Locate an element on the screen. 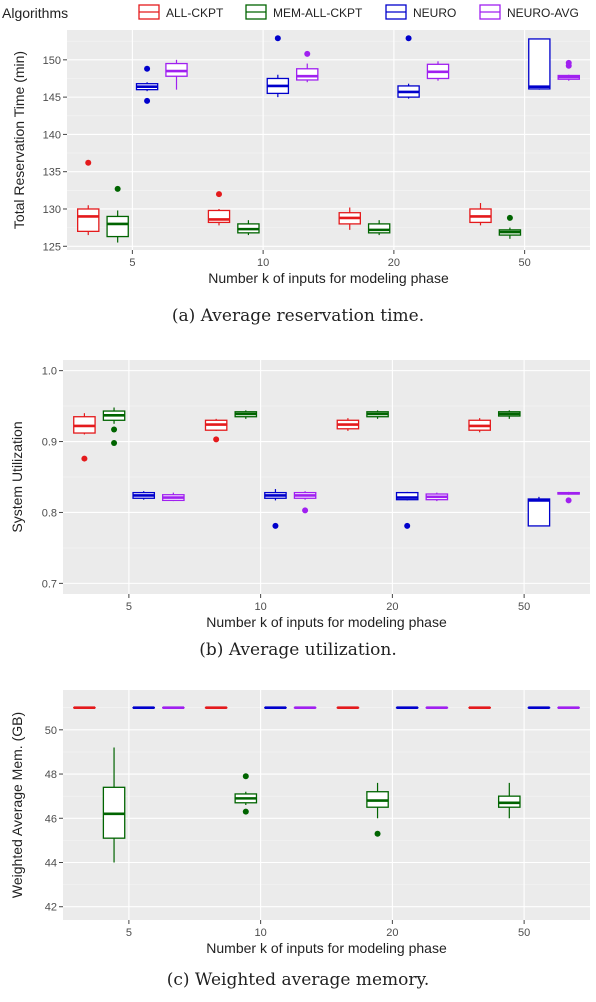  legend-item: NEURO-AVG is located at coordinates (529, 12).